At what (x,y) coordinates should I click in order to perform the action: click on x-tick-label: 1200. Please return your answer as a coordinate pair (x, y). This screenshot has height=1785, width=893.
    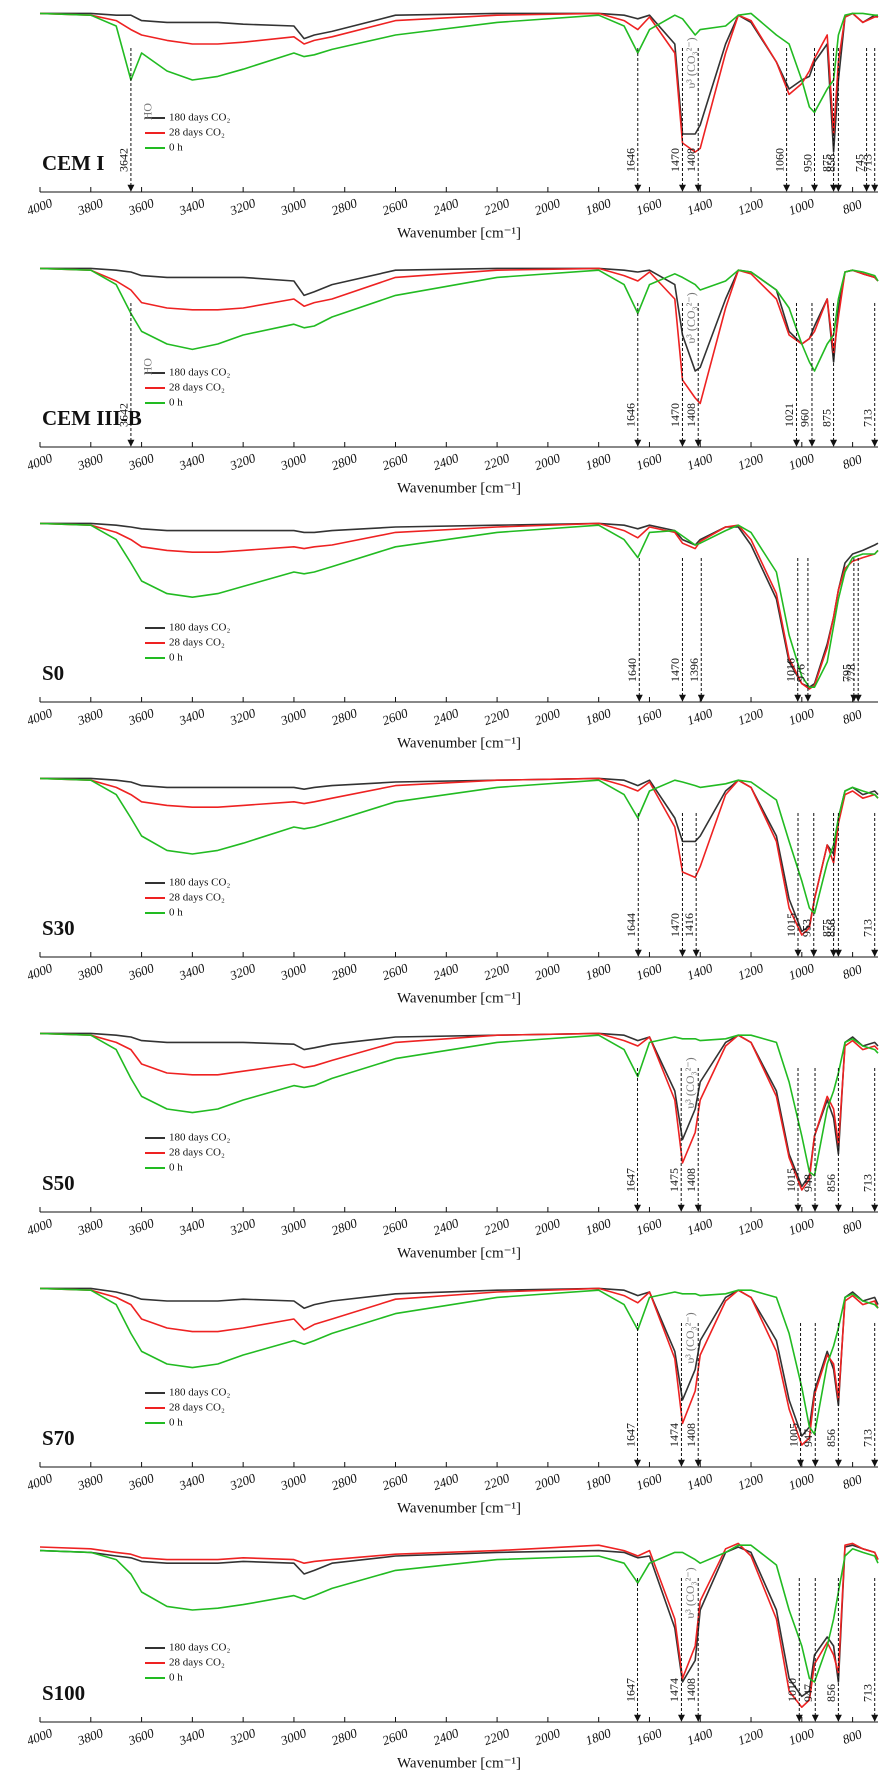
    Looking at the image, I should click on (751, 971).